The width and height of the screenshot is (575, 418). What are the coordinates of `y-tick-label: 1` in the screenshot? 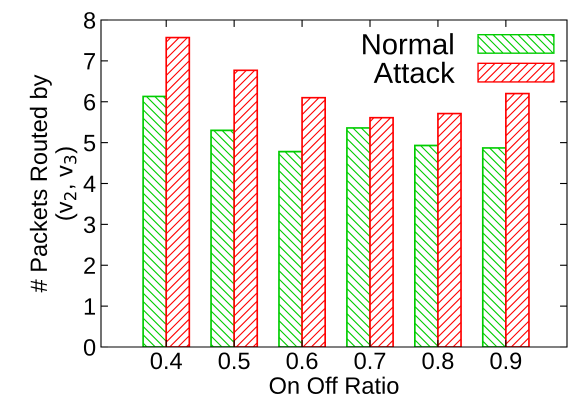 It's located at (89, 306).